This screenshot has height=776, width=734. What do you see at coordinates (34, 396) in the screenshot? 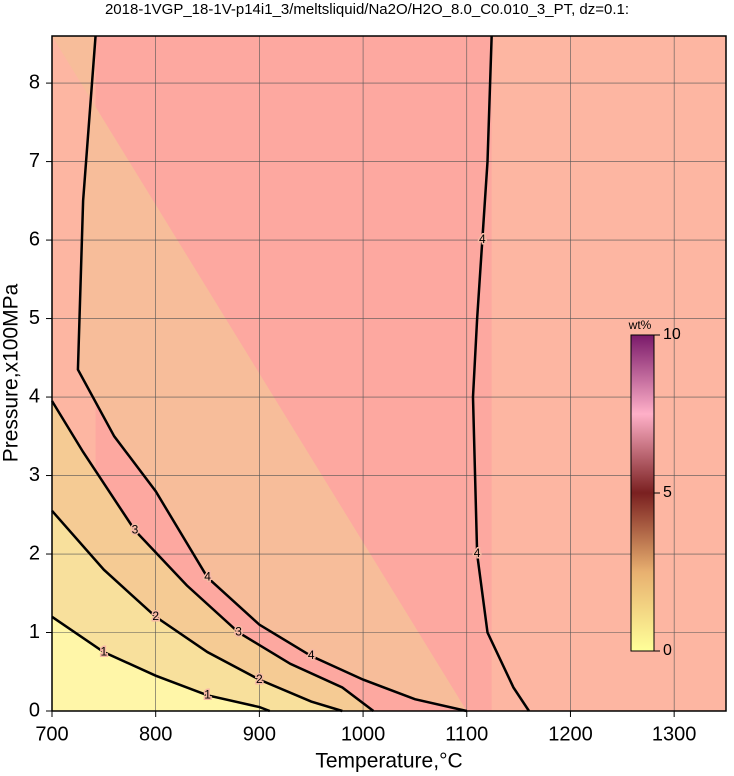
I see `y-tick-label: 4` at bounding box center [34, 396].